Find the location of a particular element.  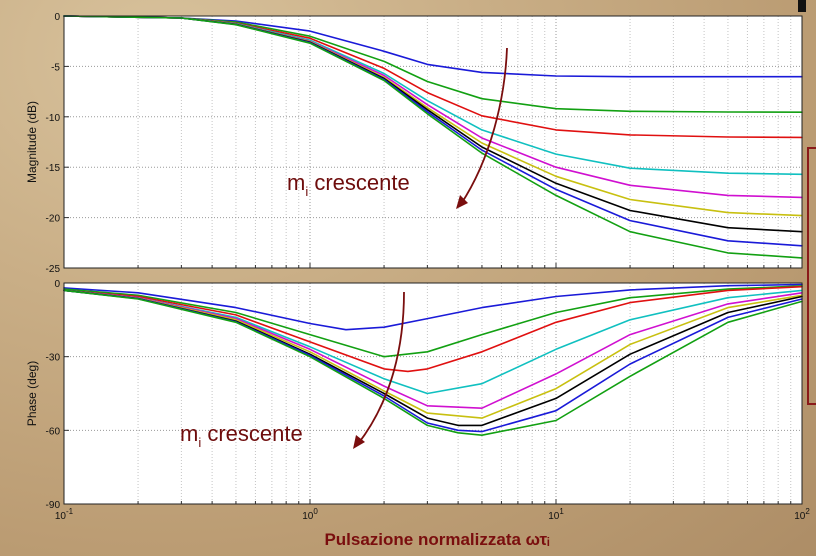

title-fragment is located at coordinates (802, 6).